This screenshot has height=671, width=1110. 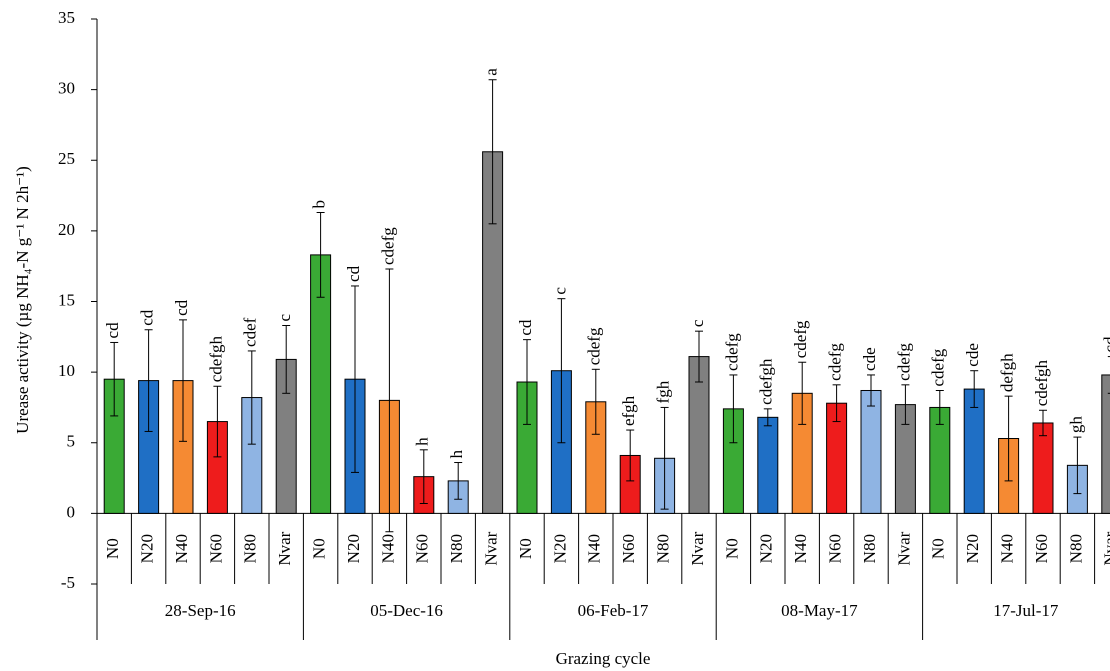 What do you see at coordinates (1075, 425) in the screenshot?
I see `annotation: gh` at bounding box center [1075, 425].